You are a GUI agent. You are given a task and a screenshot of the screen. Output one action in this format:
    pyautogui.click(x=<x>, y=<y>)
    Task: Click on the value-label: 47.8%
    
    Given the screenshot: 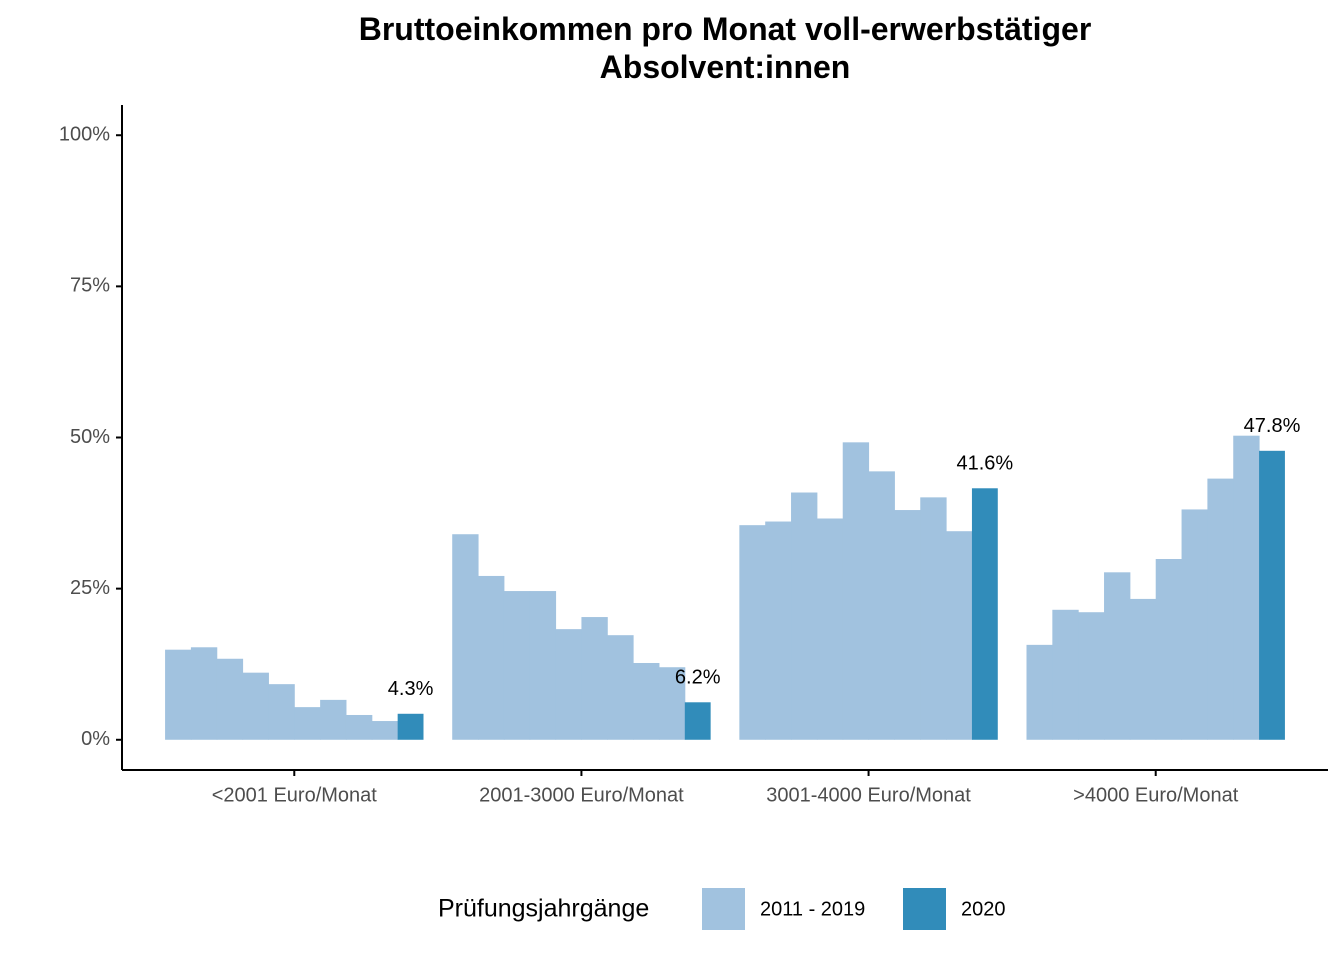 What is the action you would take?
    pyautogui.click(x=1272, y=426)
    